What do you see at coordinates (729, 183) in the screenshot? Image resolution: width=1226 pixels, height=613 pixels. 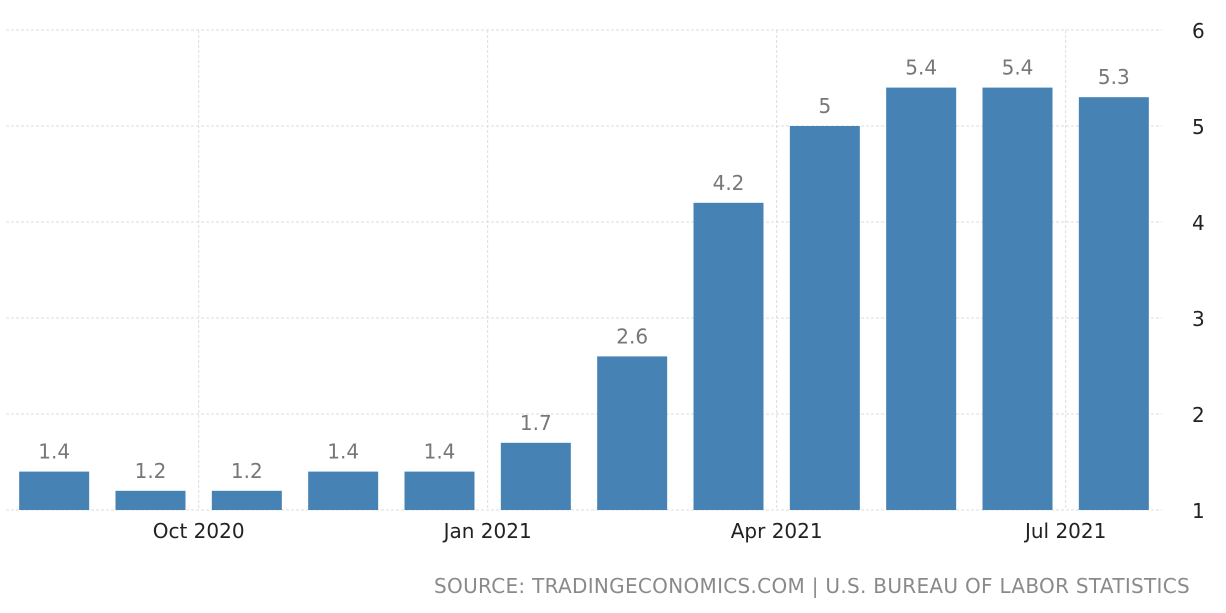 I see `bar-value-label: 4.2` at bounding box center [729, 183].